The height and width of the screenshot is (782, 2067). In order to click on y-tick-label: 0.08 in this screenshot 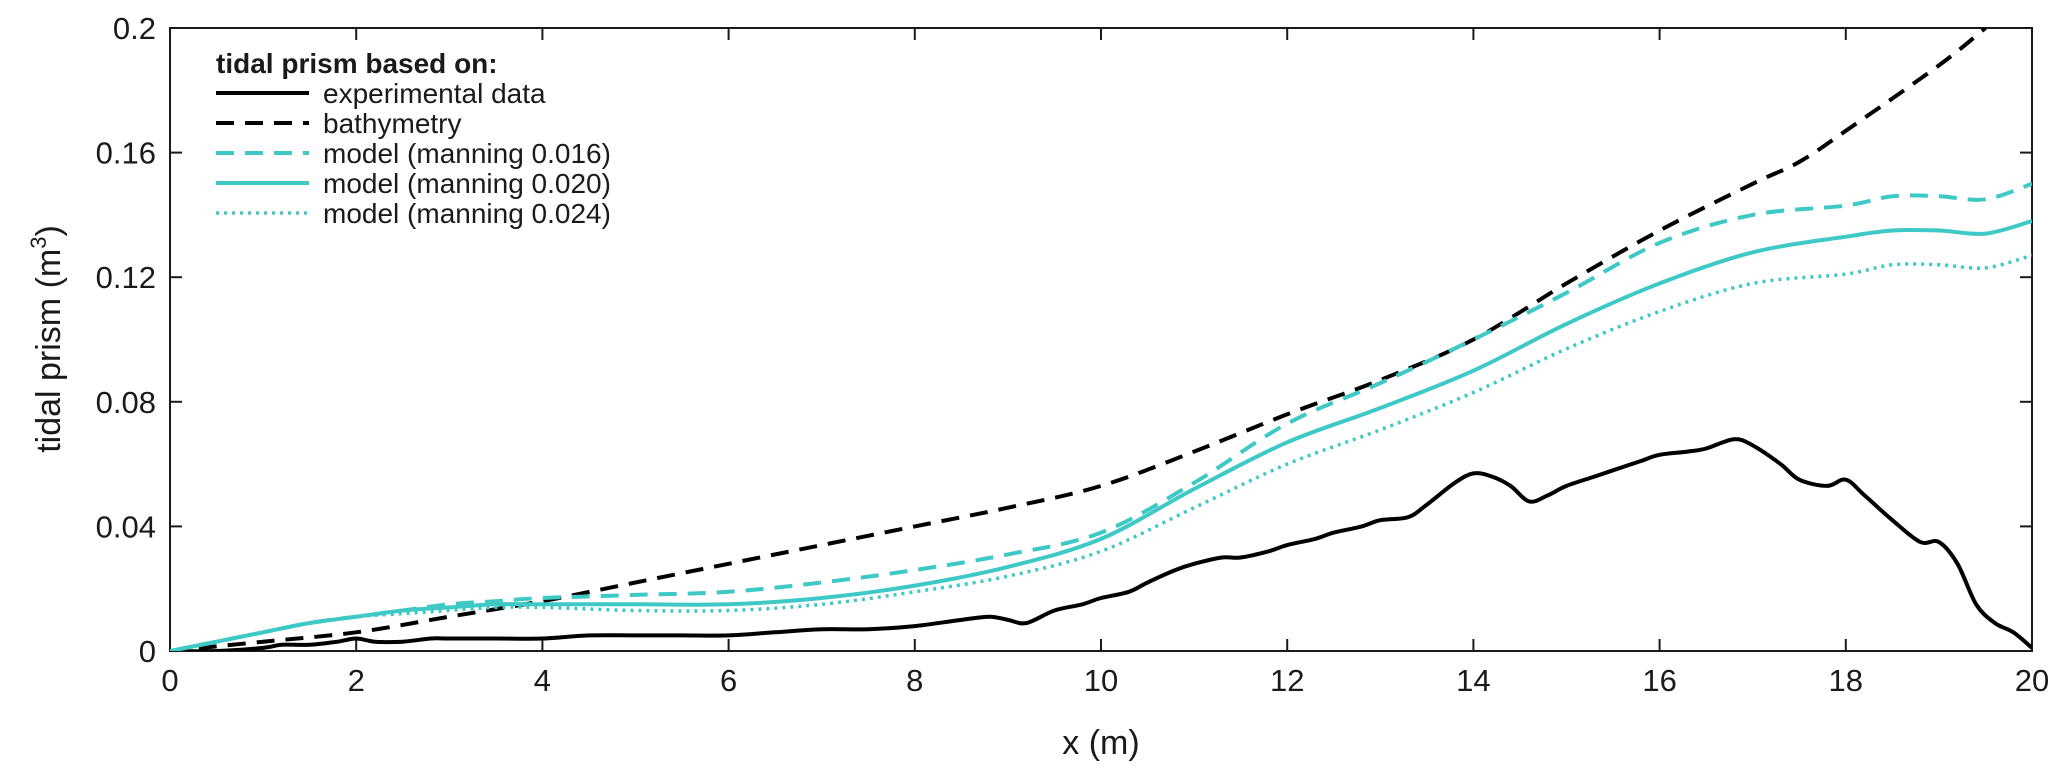, I will do `click(126, 402)`.